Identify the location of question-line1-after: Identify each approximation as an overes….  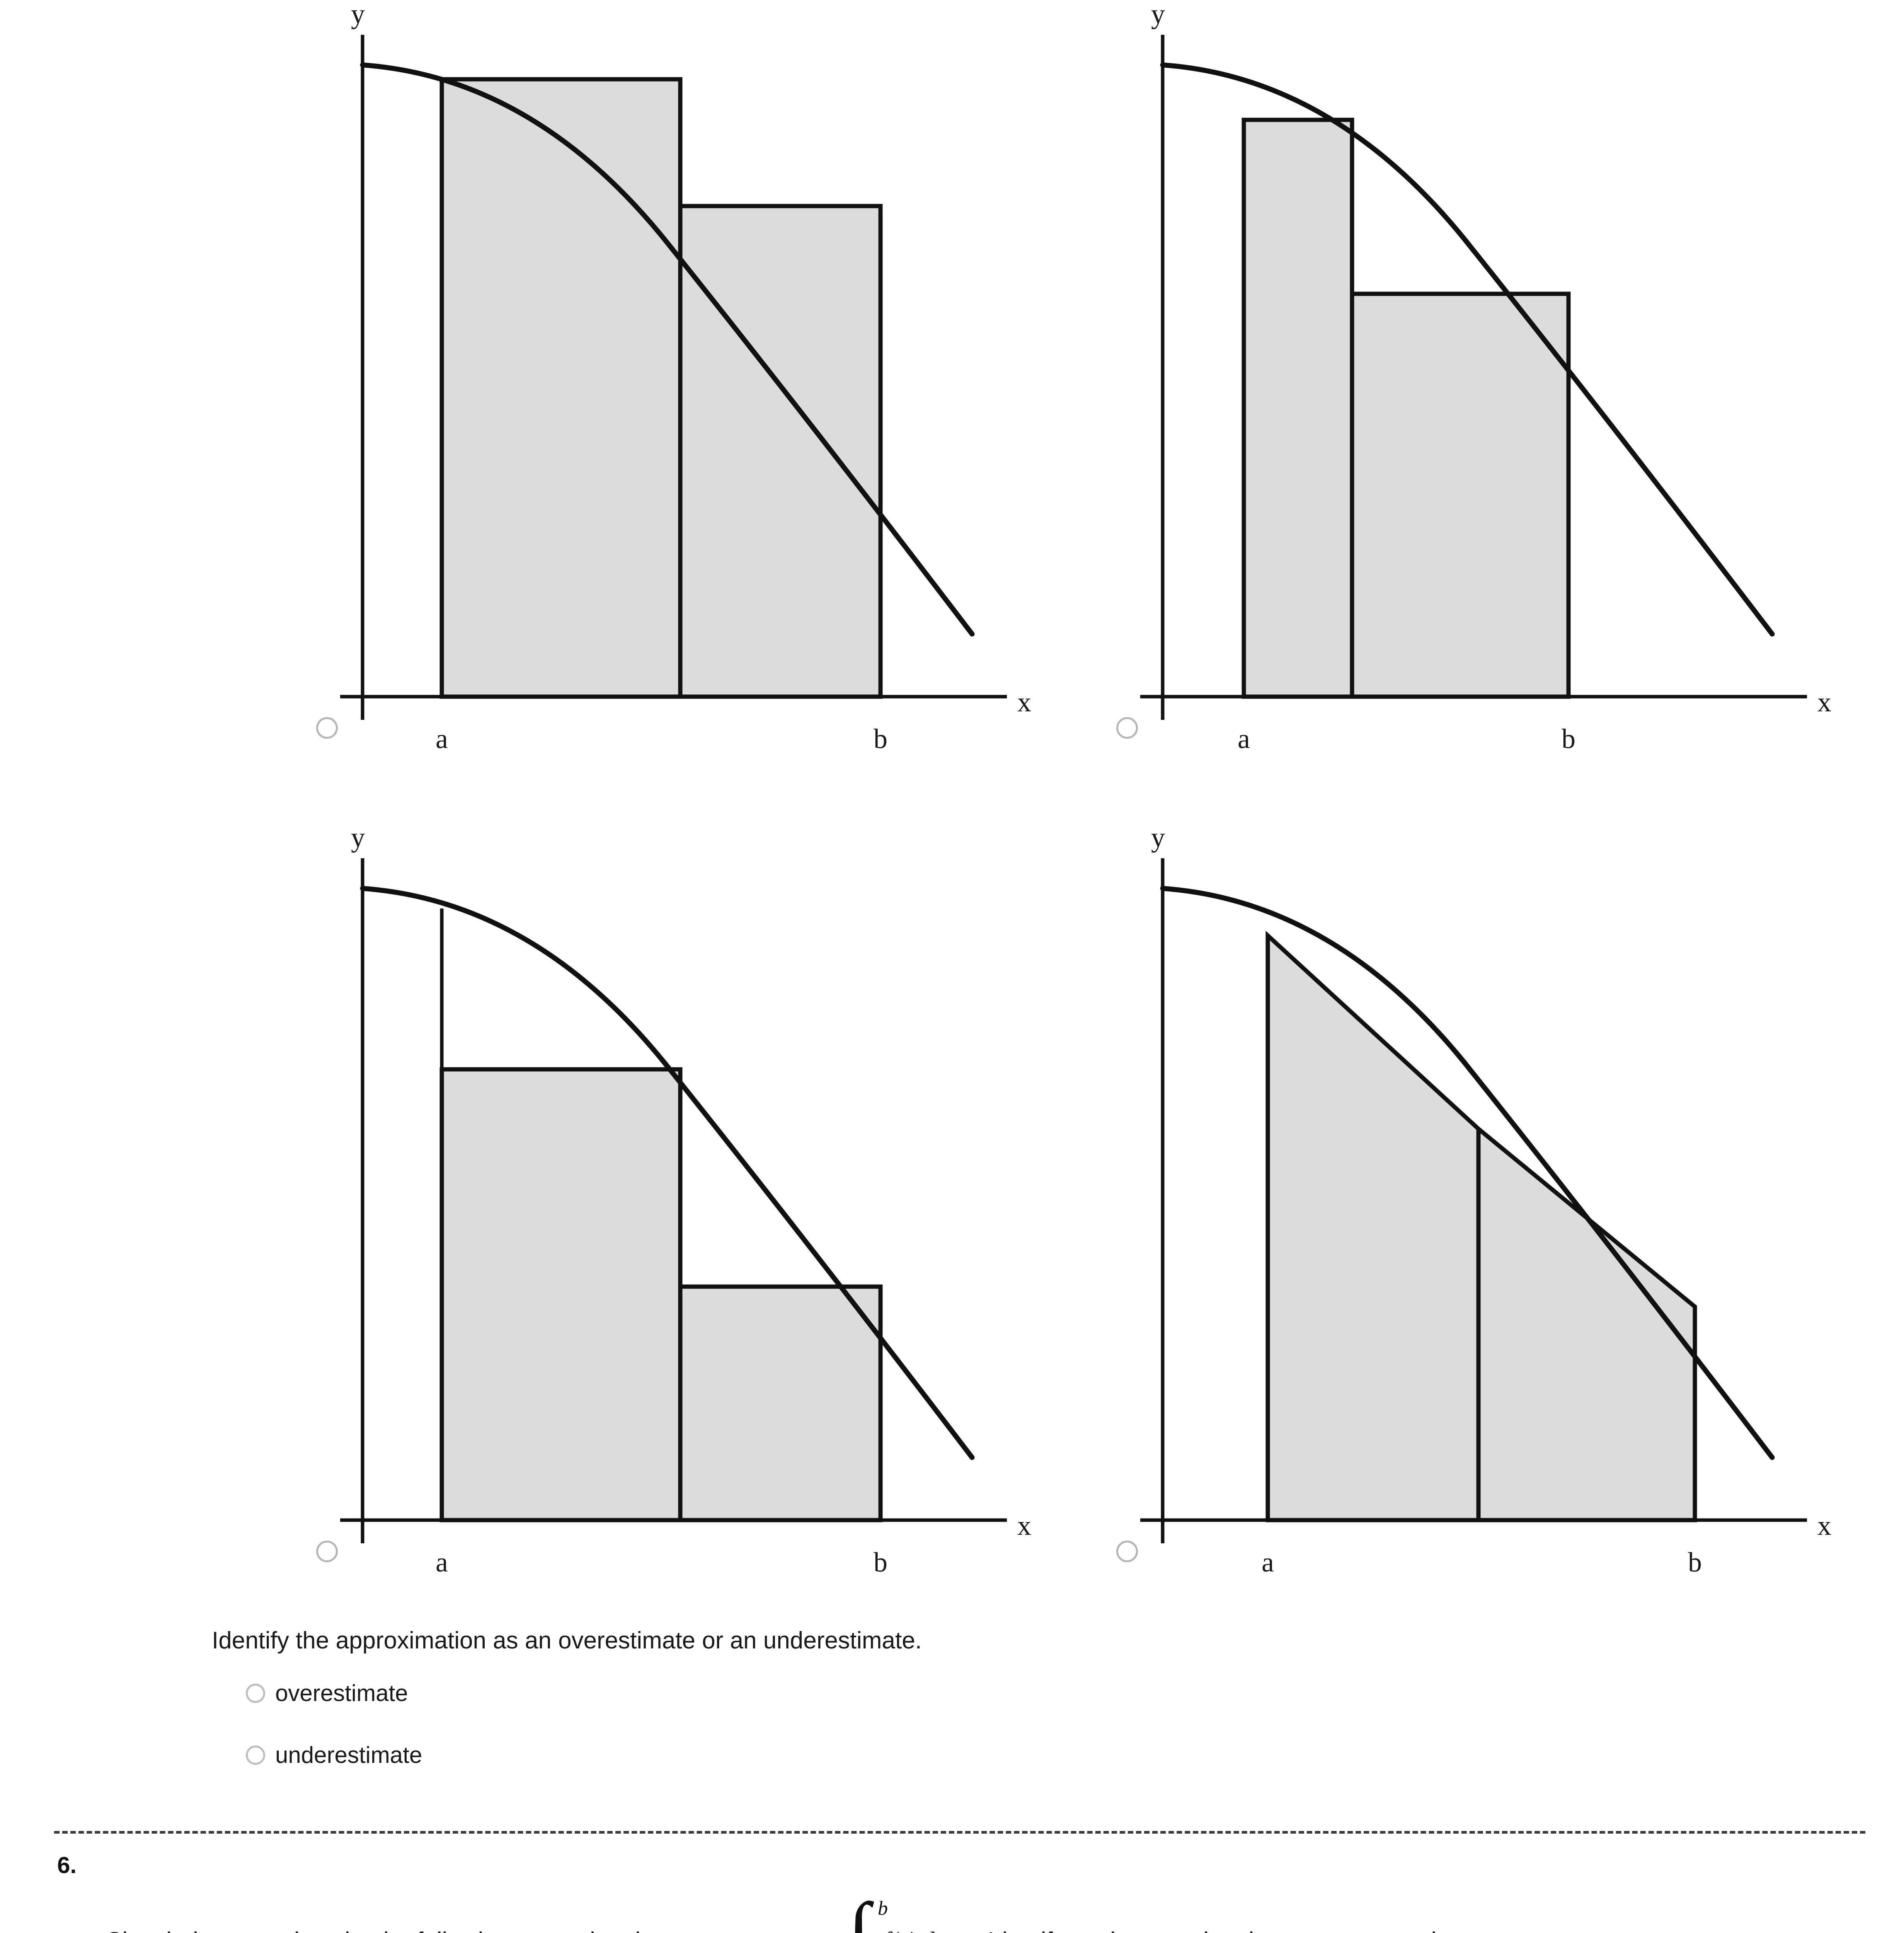
(1269, 1930).